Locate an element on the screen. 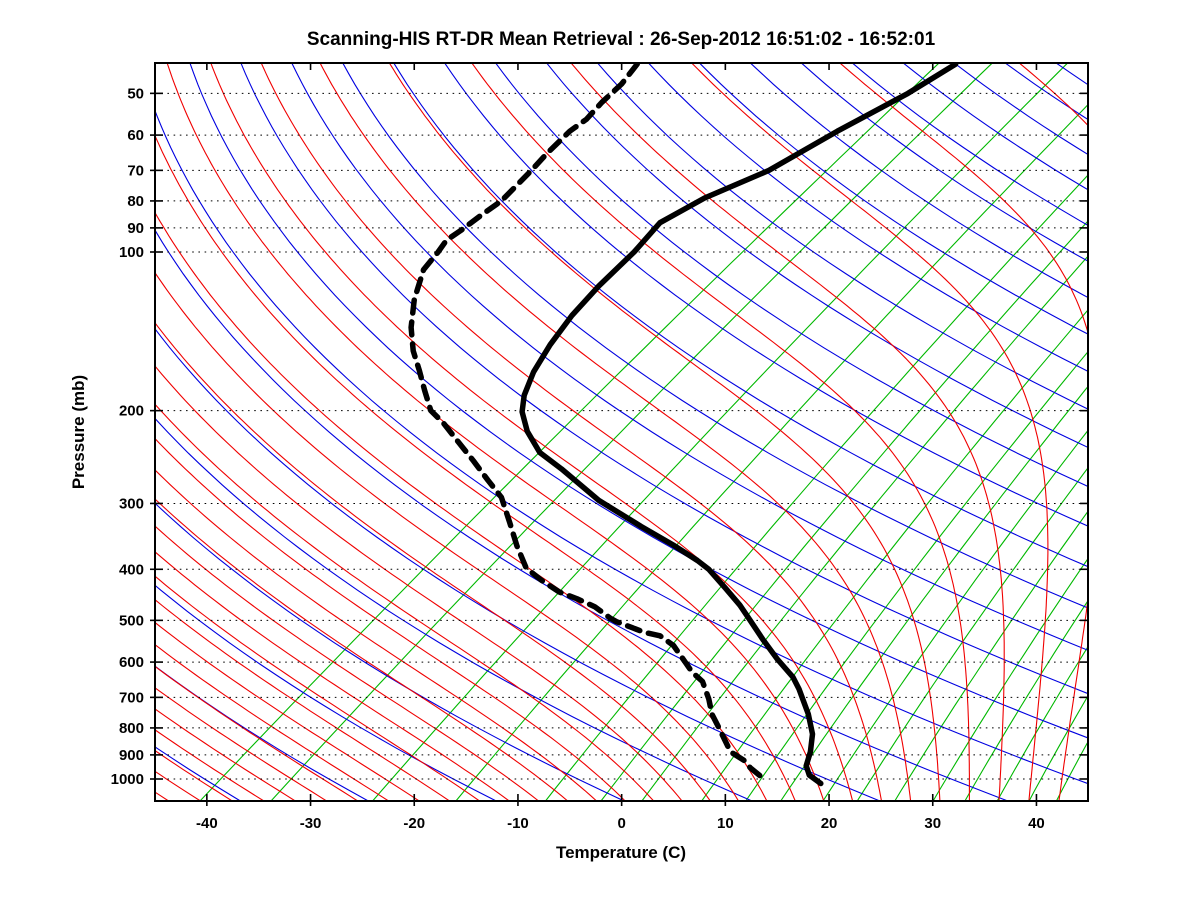  x-tick-label: -20 is located at coordinates (414, 823).